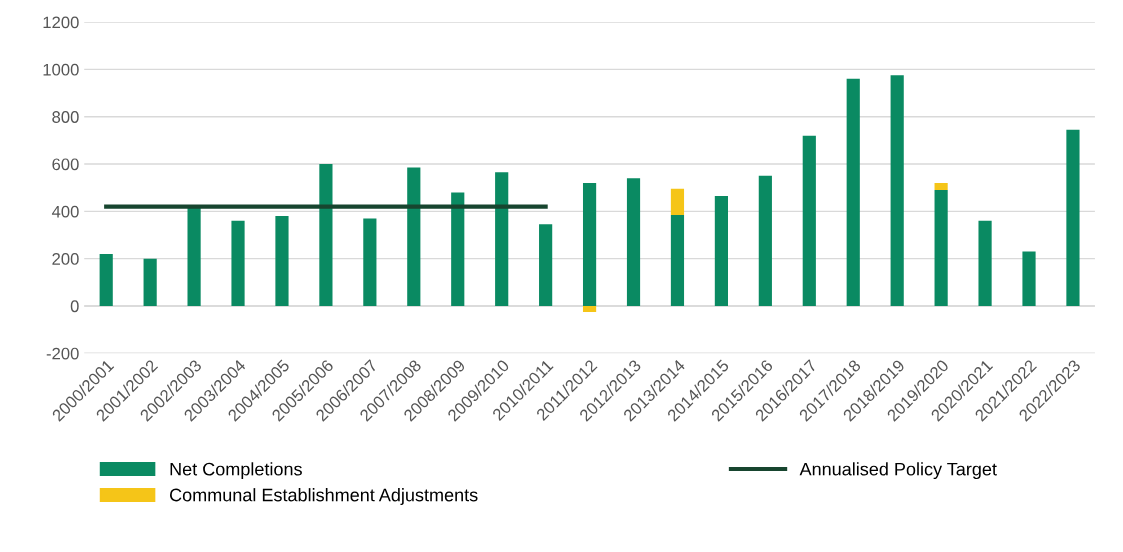 The height and width of the screenshot is (552, 1123). I want to click on y-tick-label: 200, so click(65, 259).